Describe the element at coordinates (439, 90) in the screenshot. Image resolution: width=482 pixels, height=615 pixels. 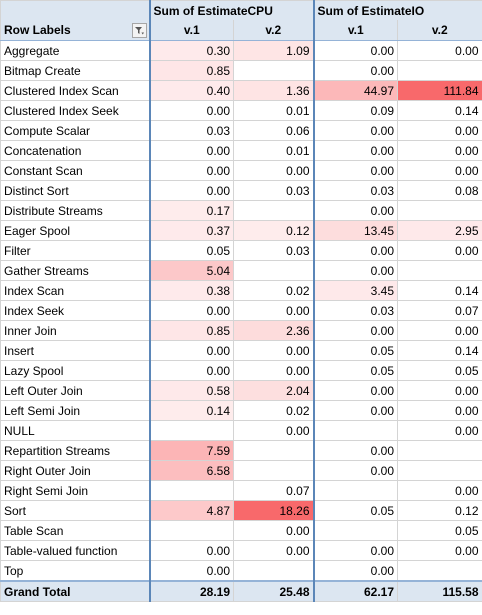
I see `cell-io-v2: 111.84` at that location.